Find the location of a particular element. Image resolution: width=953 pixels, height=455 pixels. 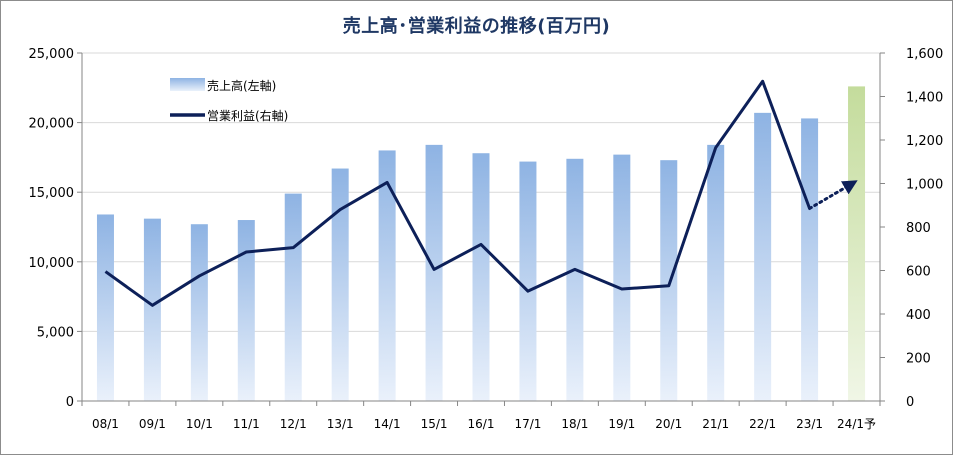

right-tick-label: 1,600 is located at coordinates (924, 54).